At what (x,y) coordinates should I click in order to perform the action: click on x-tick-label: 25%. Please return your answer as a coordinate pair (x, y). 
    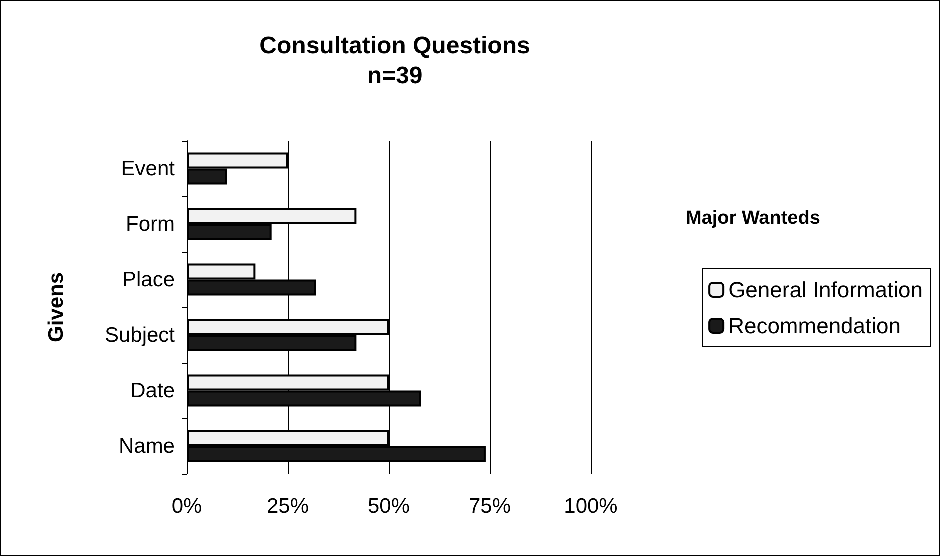
    Looking at the image, I should click on (288, 506).